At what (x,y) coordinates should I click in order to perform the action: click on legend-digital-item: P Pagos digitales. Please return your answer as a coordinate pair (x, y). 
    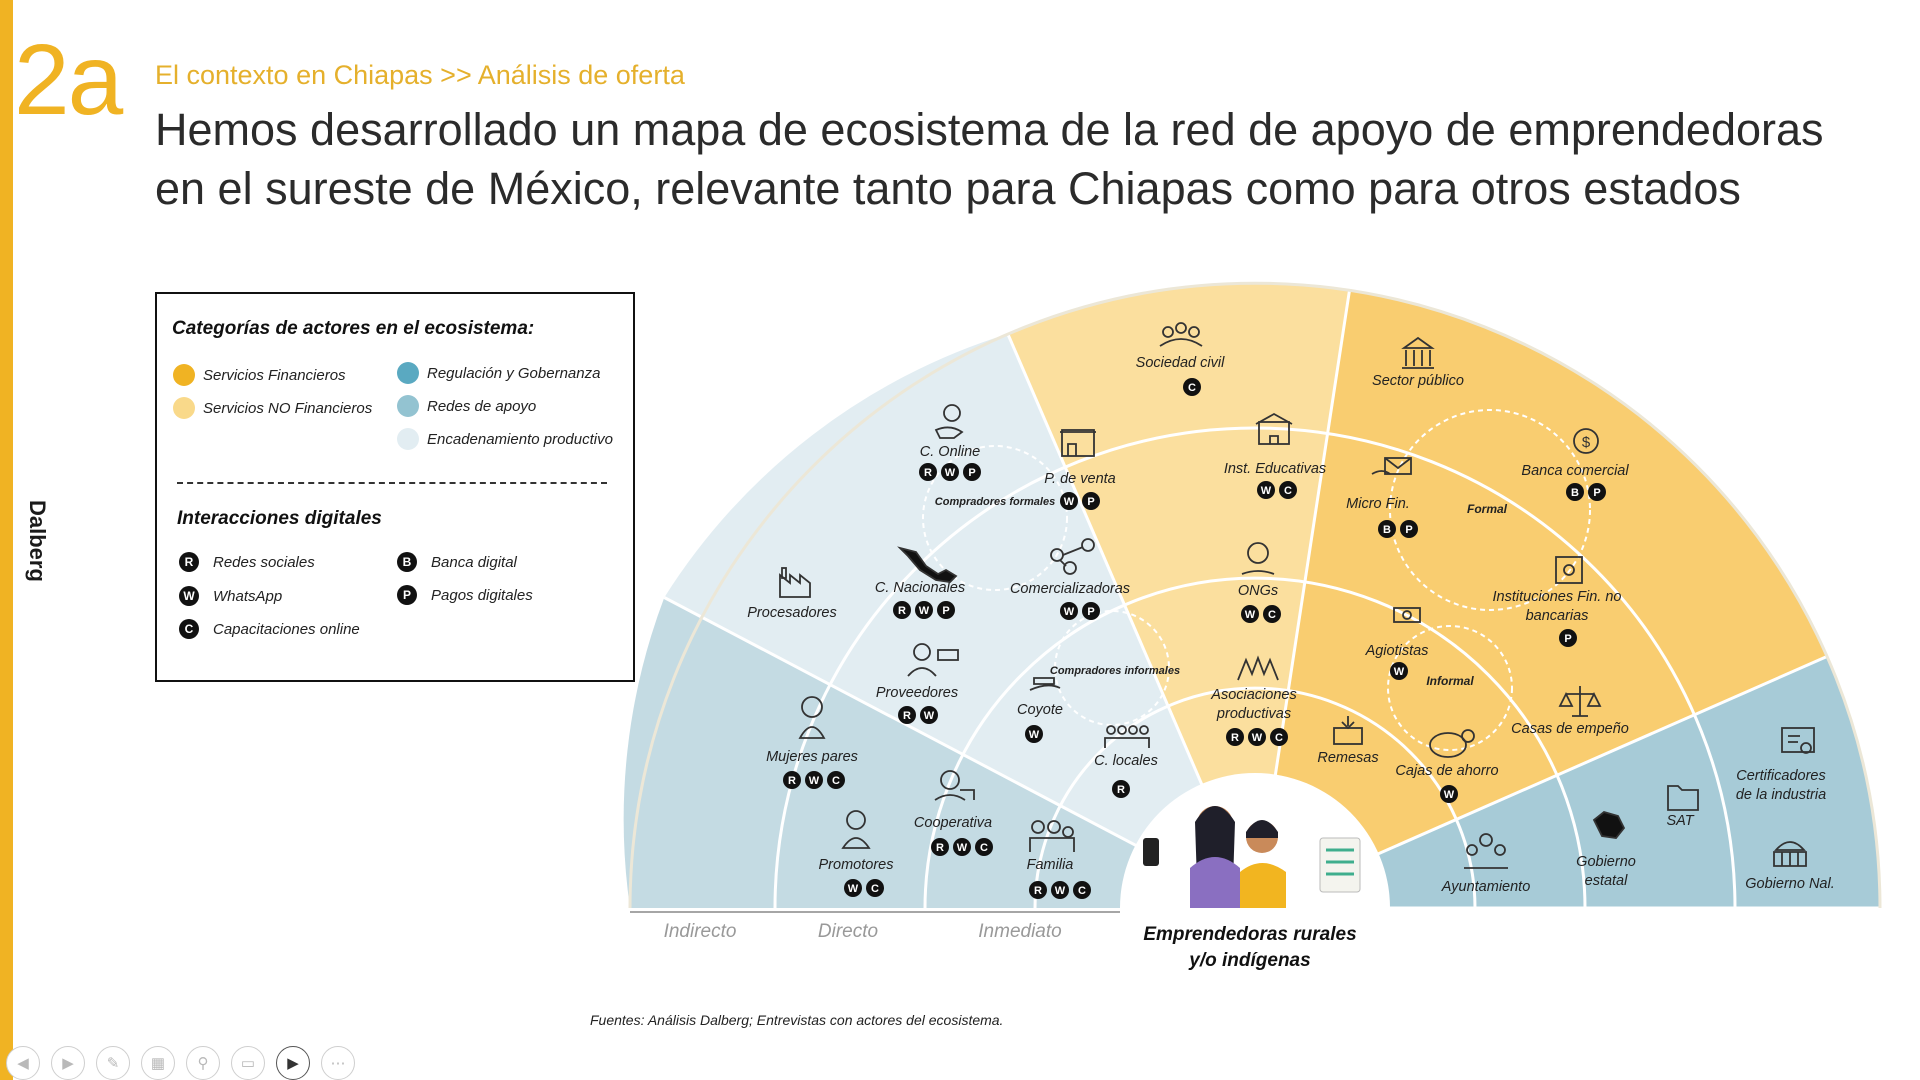
    Looking at the image, I should click on (465, 595).